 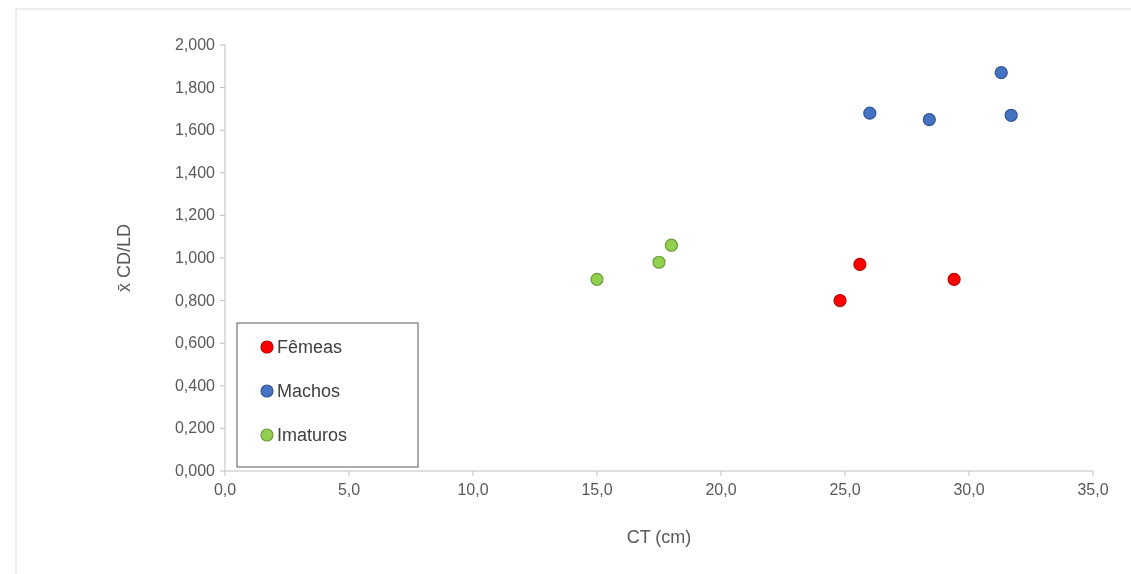 What do you see at coordinates (195, 172) in the screenshot?
I see `y-tick-label: 1,400` at bounding box center [195, 172].